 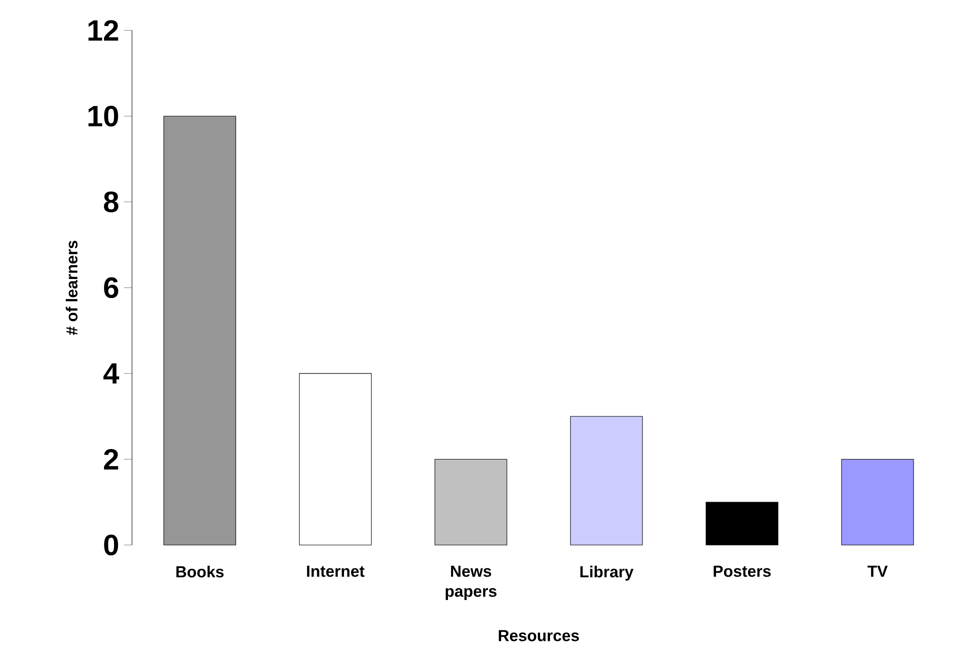 I want to click on y-axis-title: # of learners, so click(x=72, y=287).